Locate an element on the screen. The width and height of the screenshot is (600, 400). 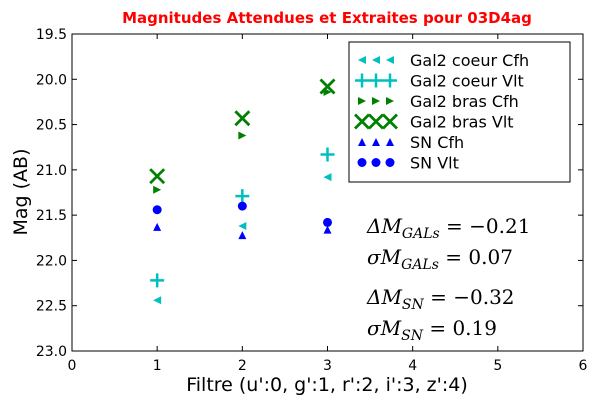
y-tick-label: 22.5 is located at coordinates (51, 307).